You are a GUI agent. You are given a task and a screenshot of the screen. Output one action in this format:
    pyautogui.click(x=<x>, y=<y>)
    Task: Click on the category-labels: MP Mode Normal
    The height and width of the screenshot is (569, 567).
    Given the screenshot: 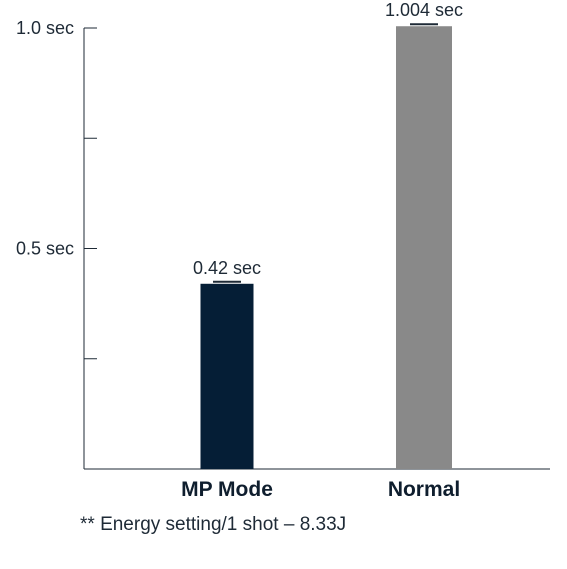 What is the action you would take?
    pyautogui.click(x=320, y=489)
    